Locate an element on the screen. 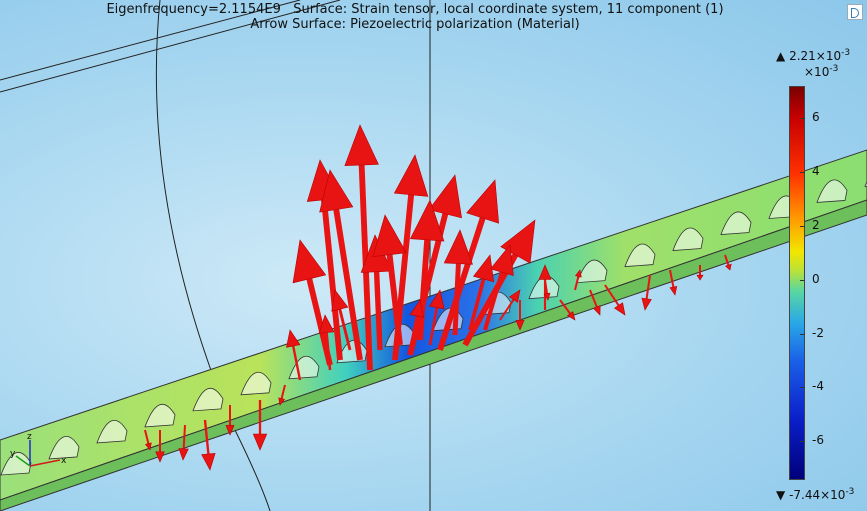  colorbar-tick-label: 6 is located at coordinates (816, 117).